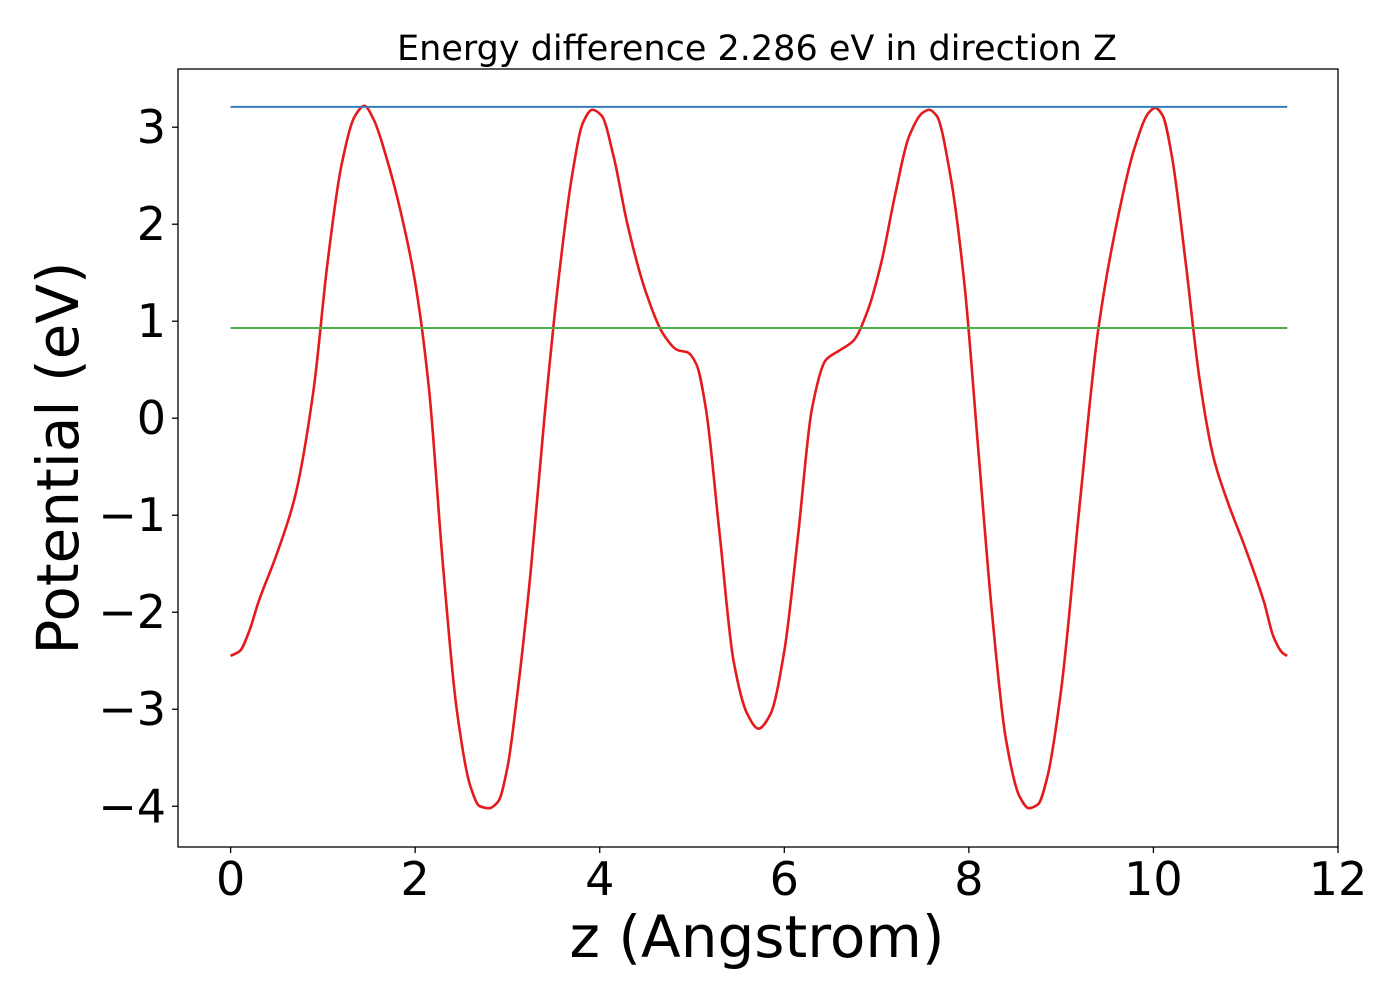 This screenshot has height=1000, width=1400. What do you see at coordinates (1338, 879) in the screenshot?
I see `x-tick-label: 12` at bounding box center [1338, 879].